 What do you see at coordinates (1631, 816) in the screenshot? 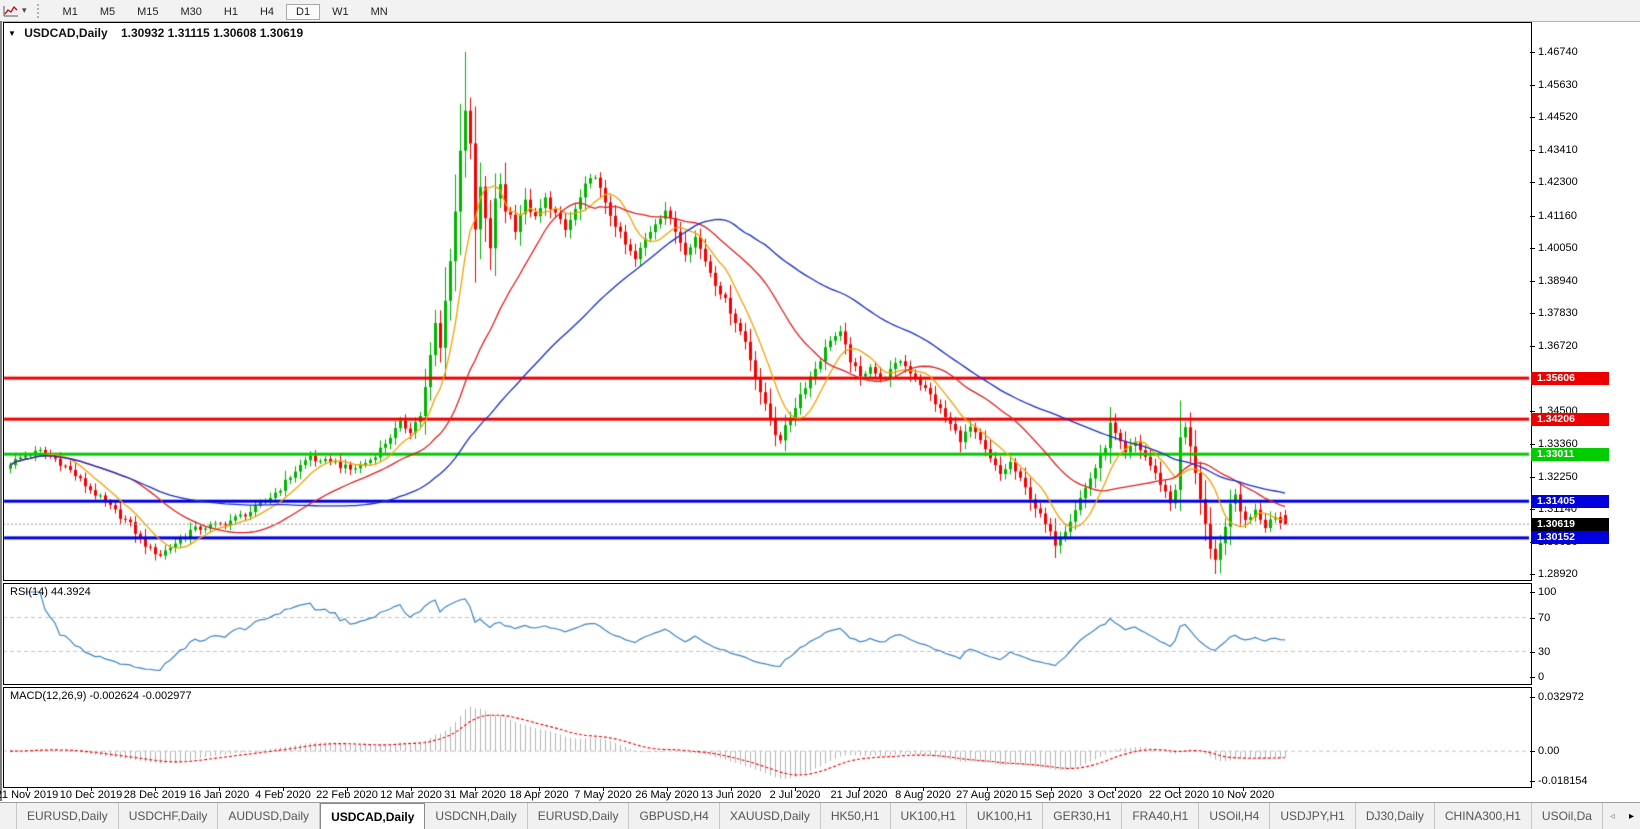
I see `scroll-right-icon: ▸` at bounding box center [1631, 816].